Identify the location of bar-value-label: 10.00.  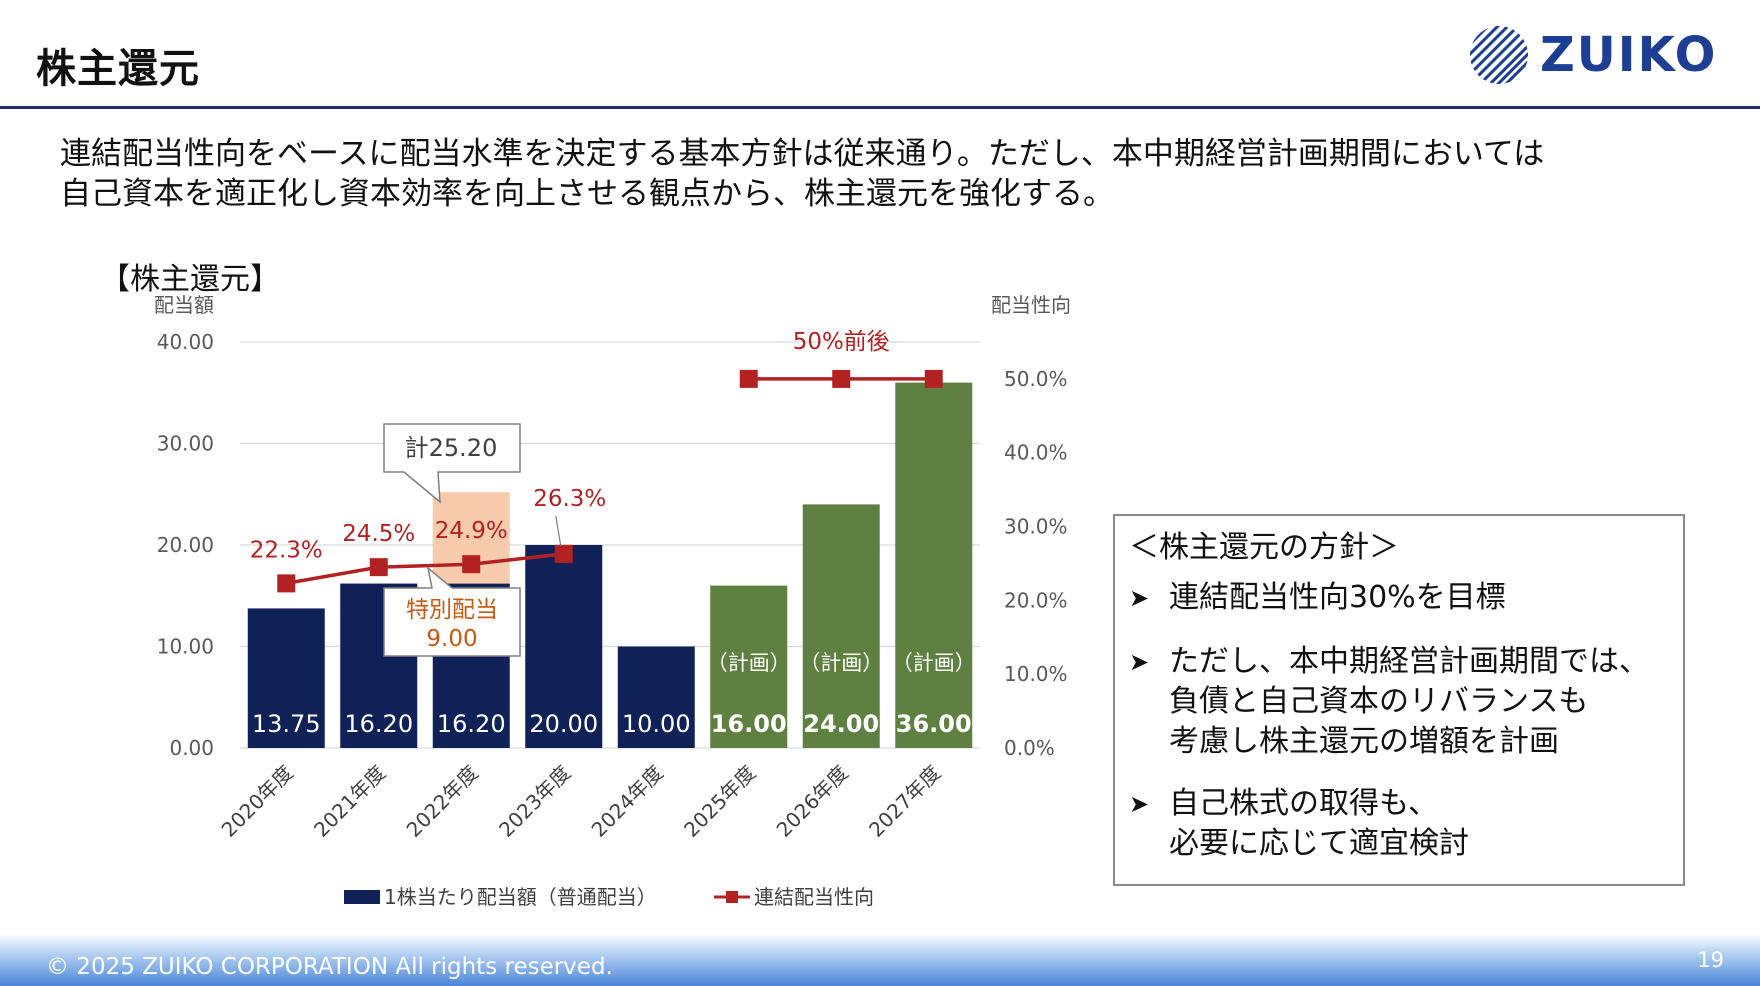
(656, 724).